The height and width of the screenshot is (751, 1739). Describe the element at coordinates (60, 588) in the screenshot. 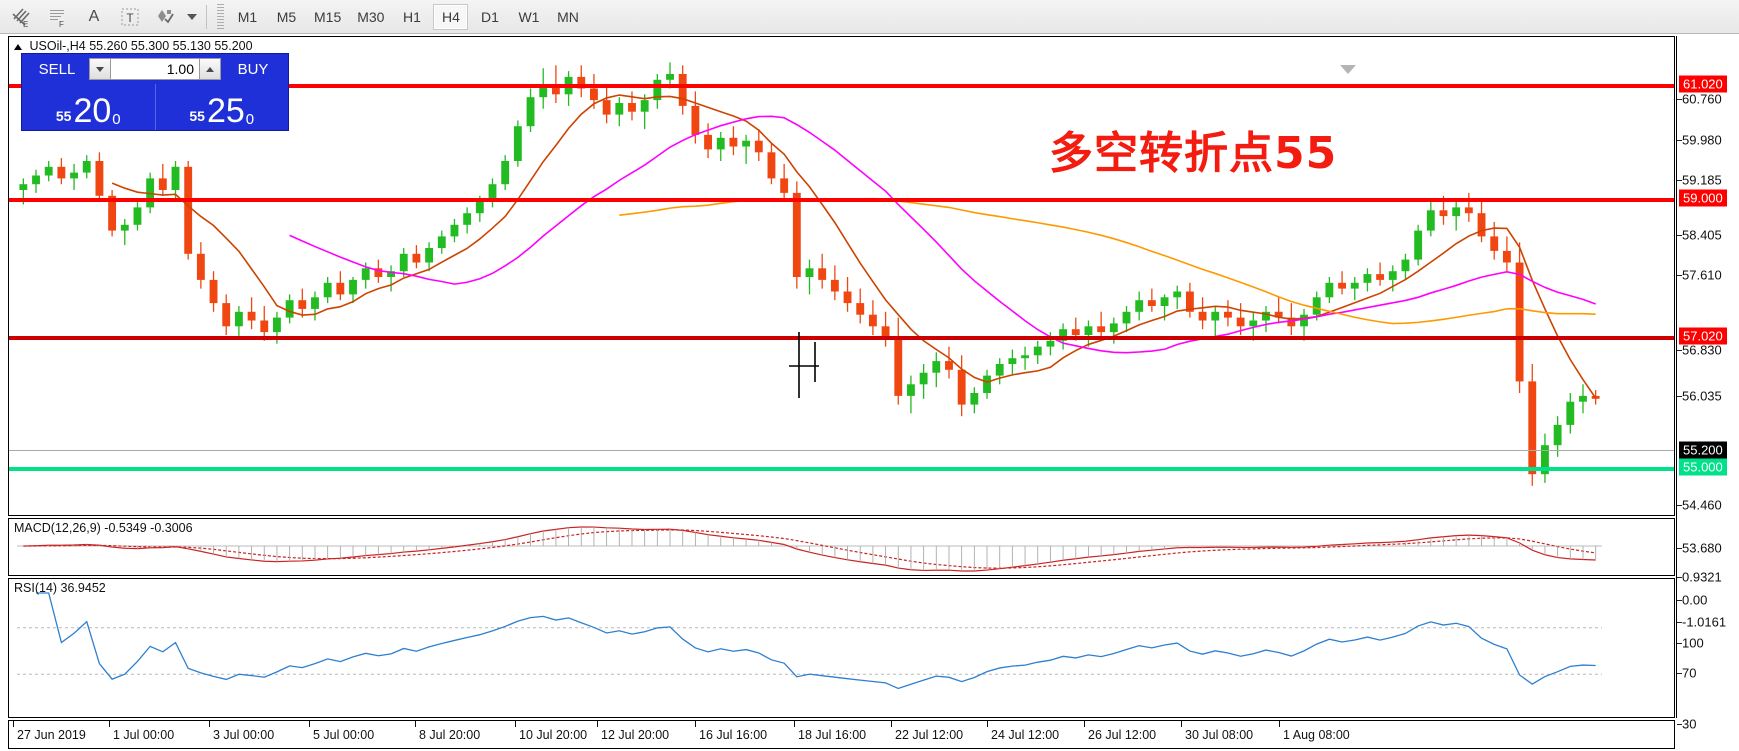

I see `rsi-title-label: RSI(14) 36.9452` at that location.